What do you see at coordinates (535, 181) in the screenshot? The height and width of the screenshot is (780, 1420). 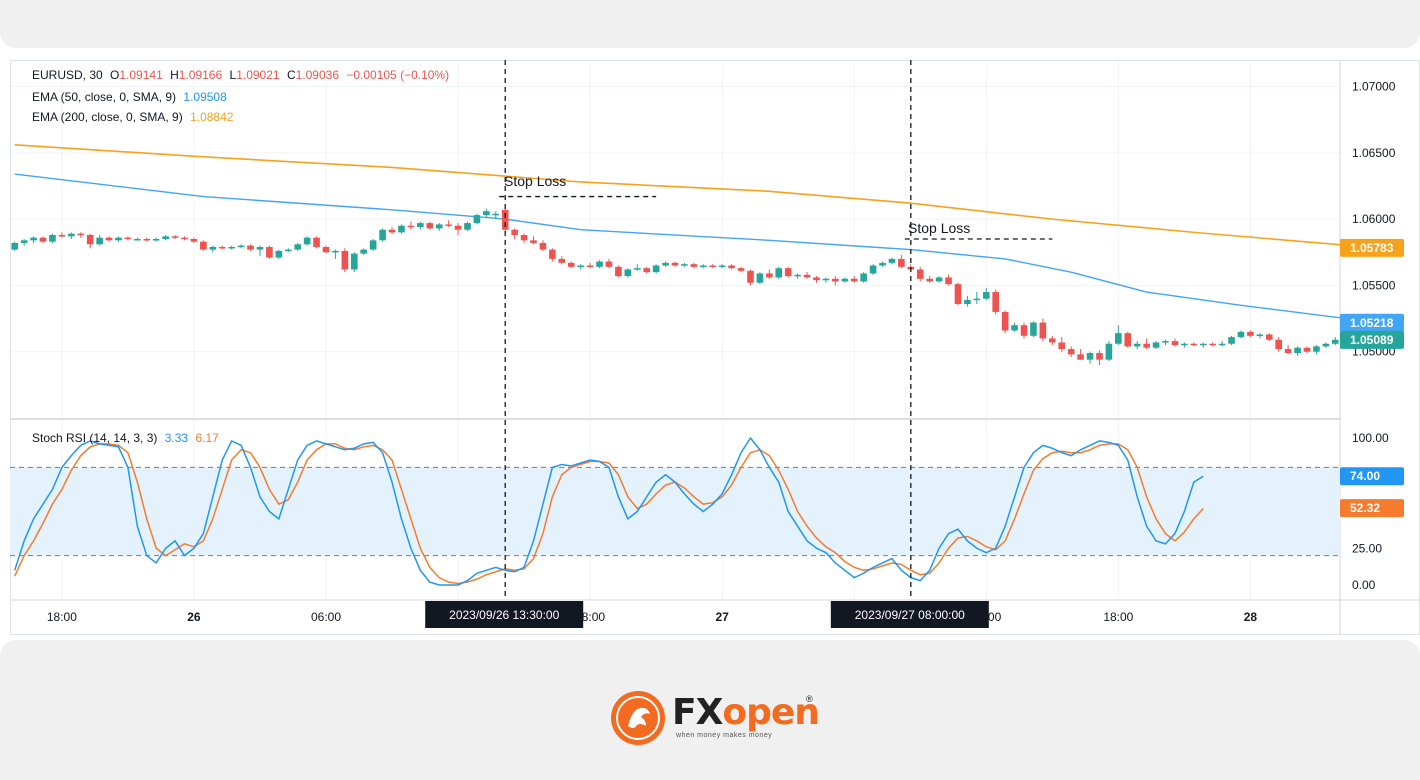 I see `stop-loss-label-1: Stop Loss` at bounding box center [535, 181].